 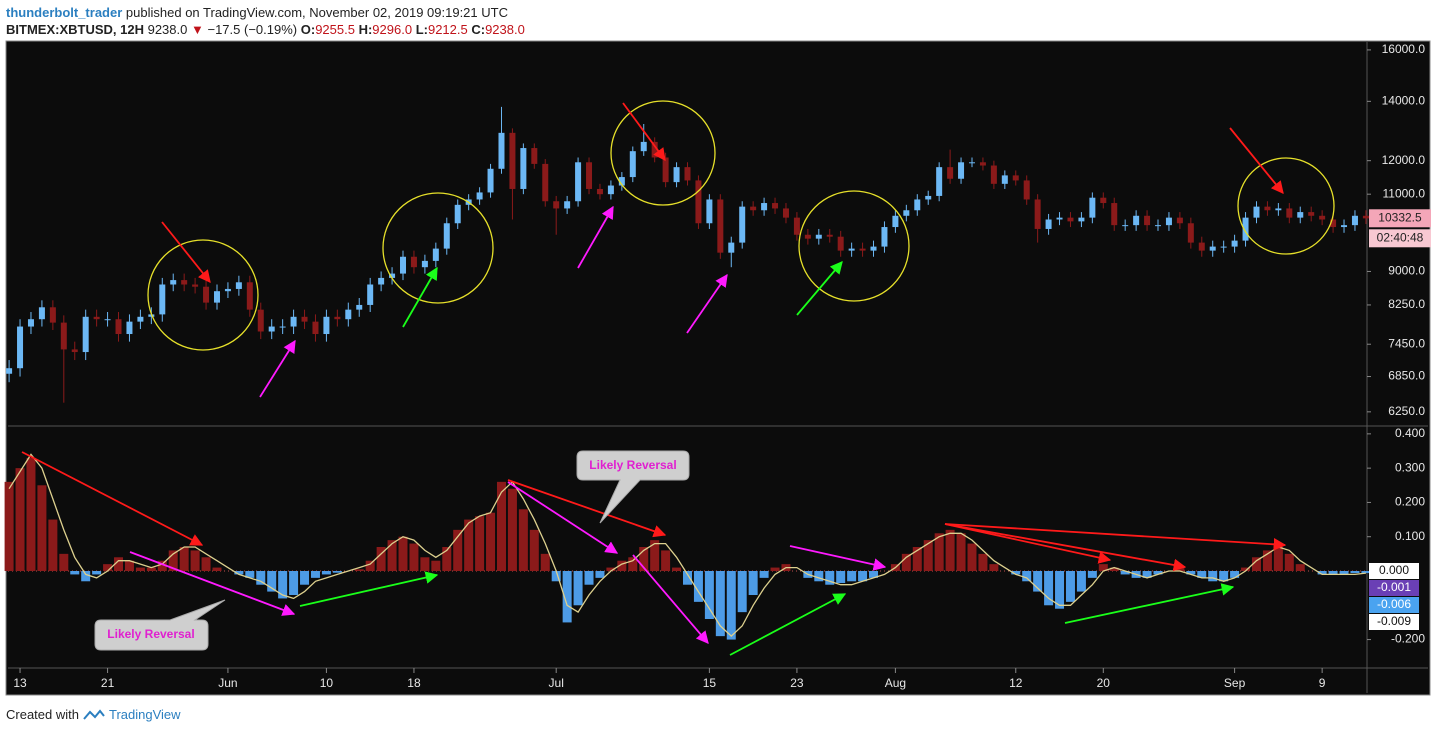 I want to click on y-tick-label: 11000.0, so click(x=1404, y=193).